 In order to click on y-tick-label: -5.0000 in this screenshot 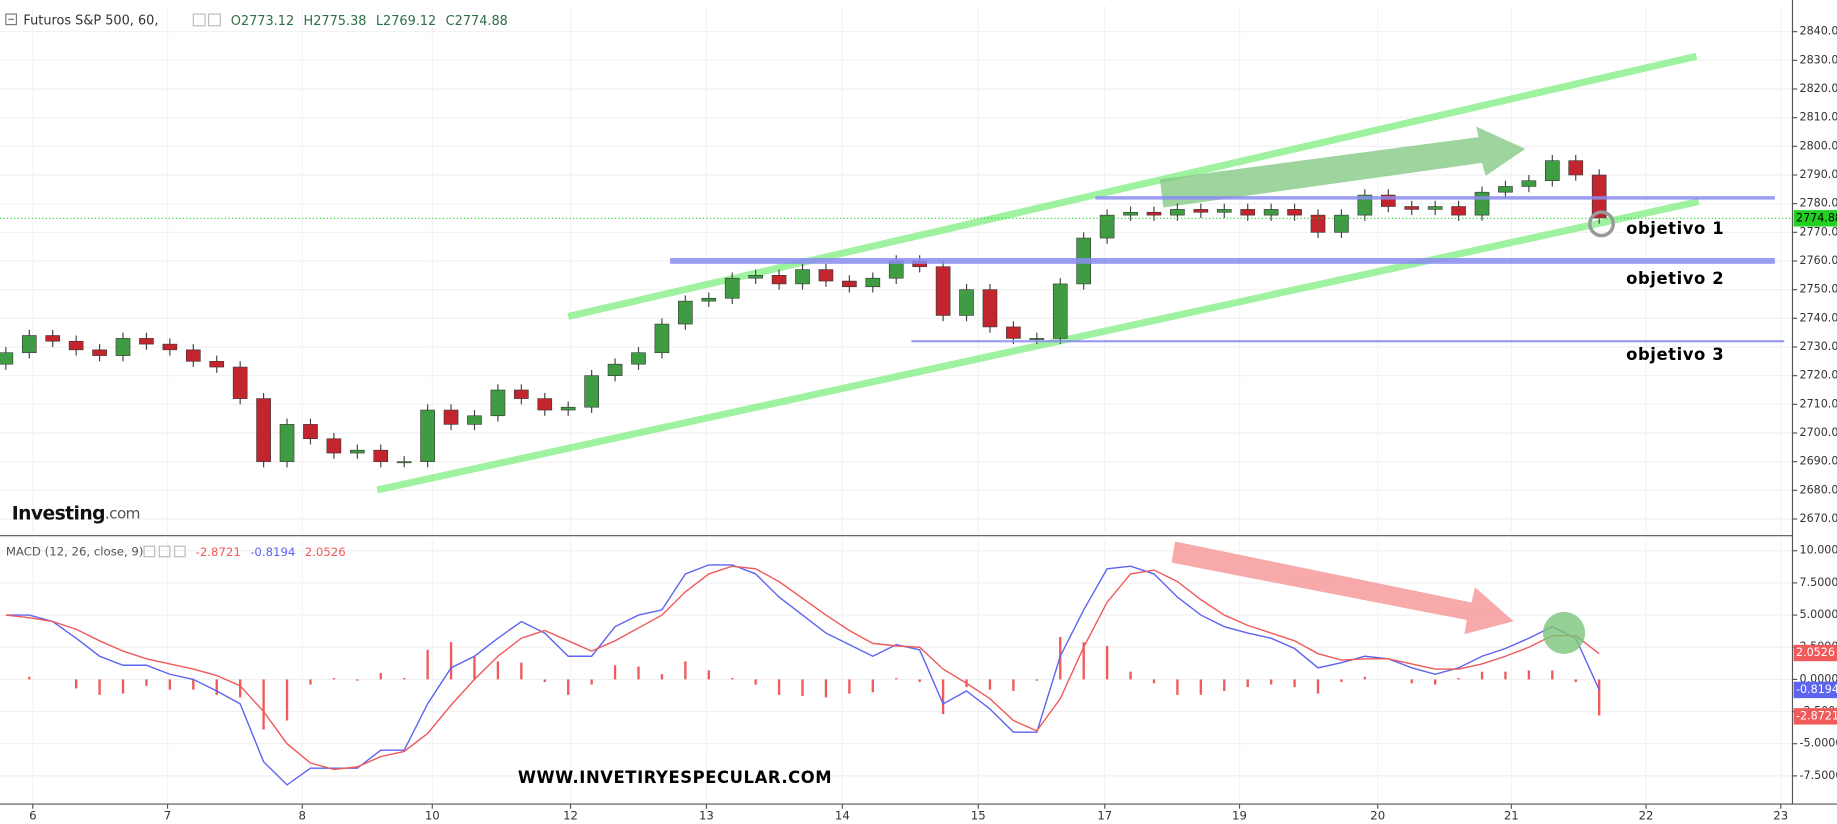, I will do `click(1818, 743)`.